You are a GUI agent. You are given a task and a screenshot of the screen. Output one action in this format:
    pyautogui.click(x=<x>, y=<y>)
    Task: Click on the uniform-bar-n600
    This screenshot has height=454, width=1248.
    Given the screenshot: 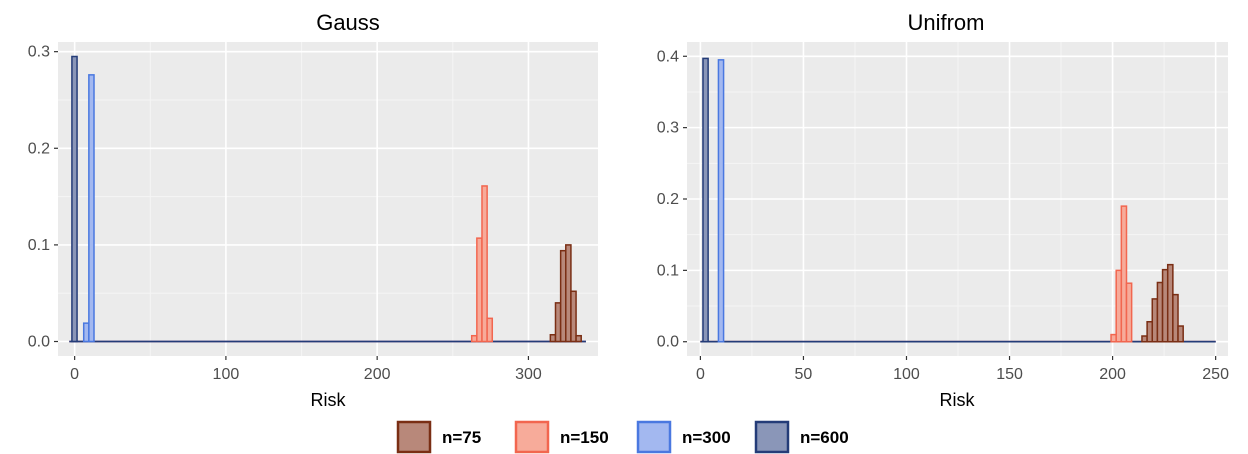 What is the action you would take?
    pyautogui.click(x=705, y=200)
    